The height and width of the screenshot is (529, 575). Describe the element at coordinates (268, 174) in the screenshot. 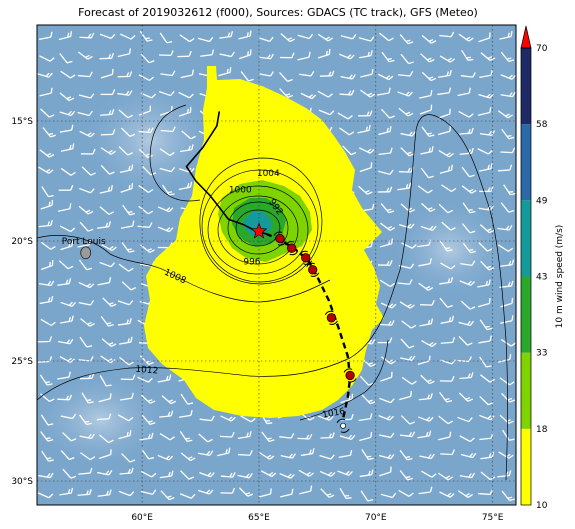

I see `isobar-label: 1004` at that location.